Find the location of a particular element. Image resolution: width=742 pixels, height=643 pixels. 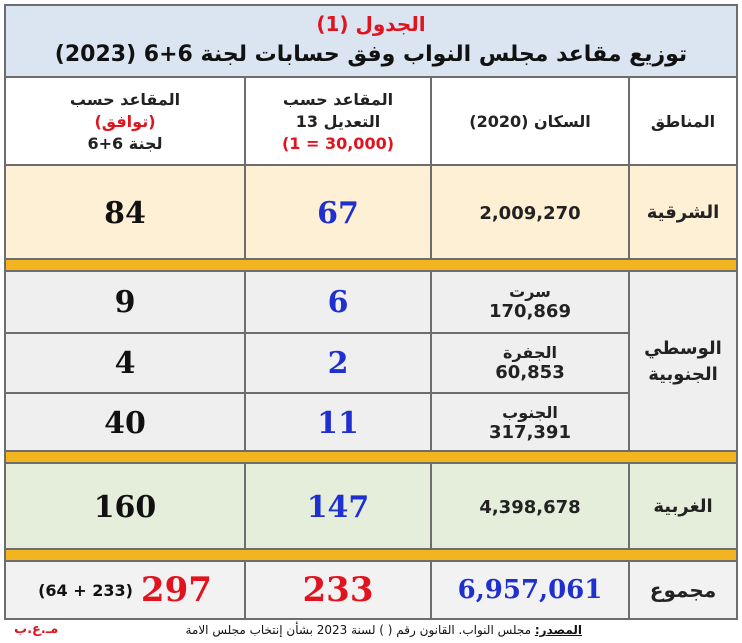

jufra-population-cell: الجفرة 60,853 is located at coordinates (531, 363).